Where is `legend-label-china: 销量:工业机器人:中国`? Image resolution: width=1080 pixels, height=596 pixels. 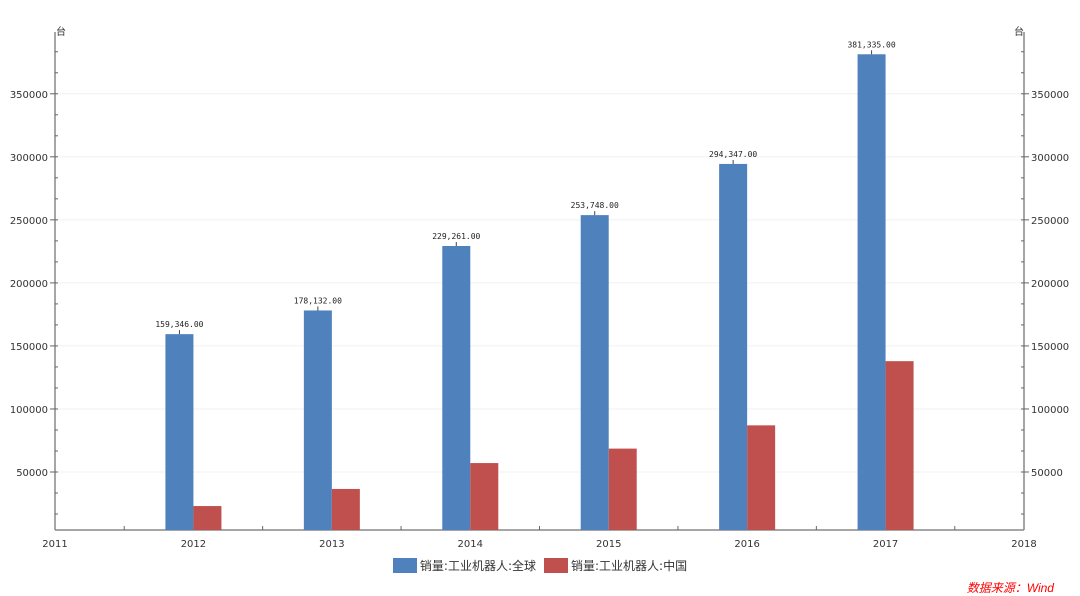 legend-label-china: 销量:工业机器人:中国 is located at coordinates (629, 566).